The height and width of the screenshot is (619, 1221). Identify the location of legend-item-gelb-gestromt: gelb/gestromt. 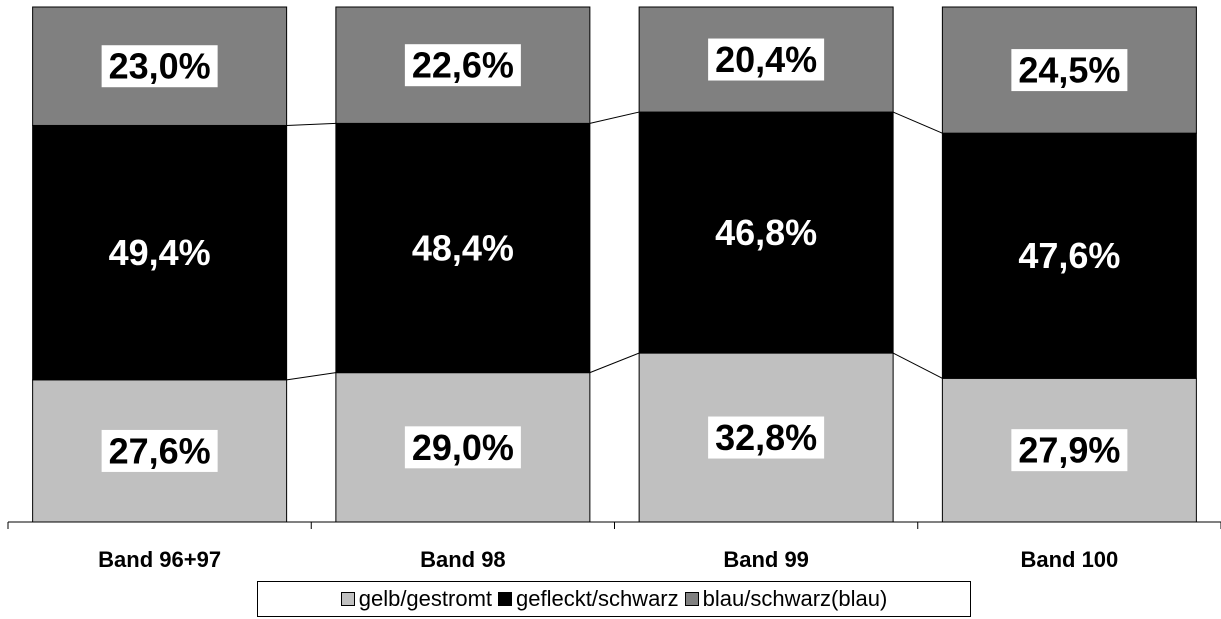
(416, 599).